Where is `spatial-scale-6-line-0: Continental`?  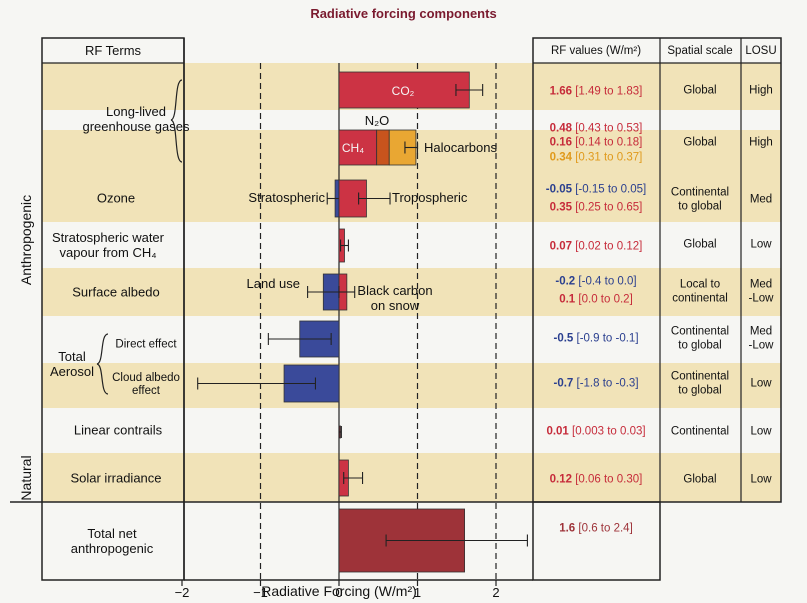 spatial-scale-6-line-0: Continental is located at coordinates (700, 377).